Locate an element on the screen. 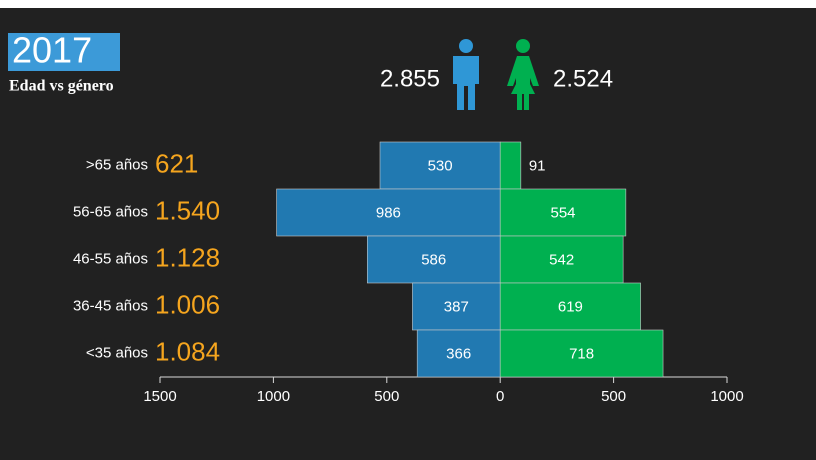  category-label: >65 años is located at coordinates (117, 164).